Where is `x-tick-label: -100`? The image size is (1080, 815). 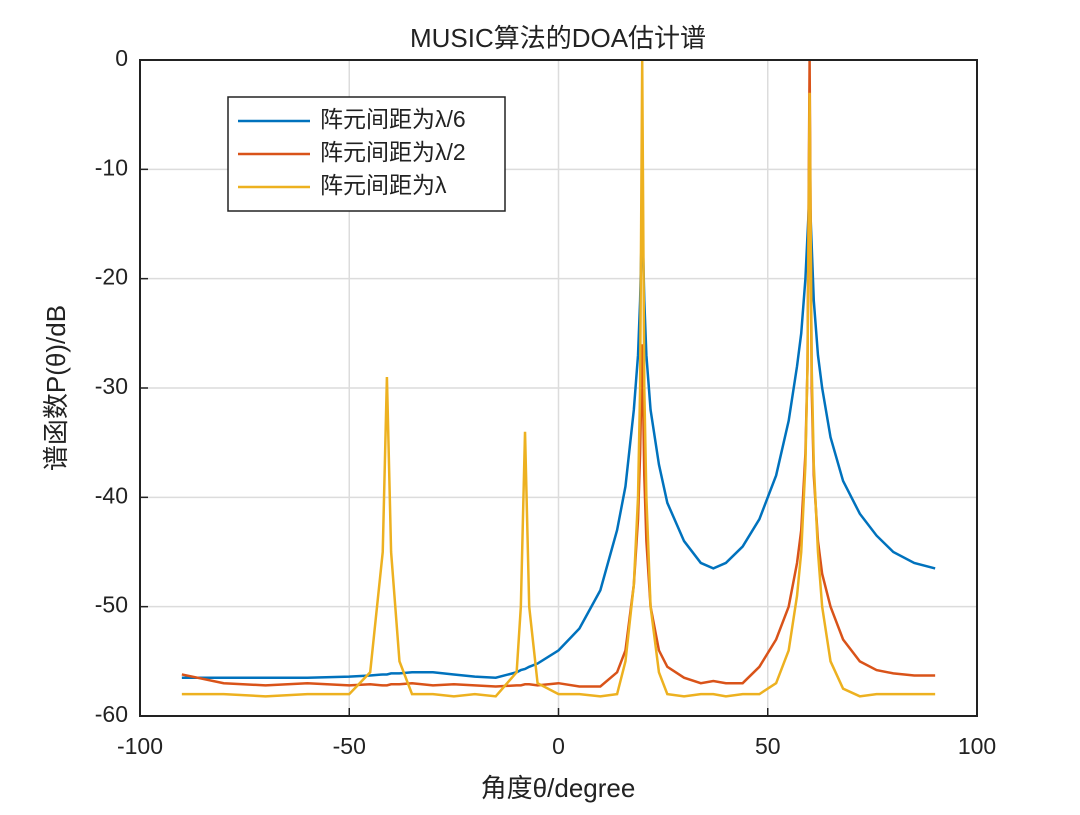 x-tick-label: -100 is located at coordinates (140, 746).